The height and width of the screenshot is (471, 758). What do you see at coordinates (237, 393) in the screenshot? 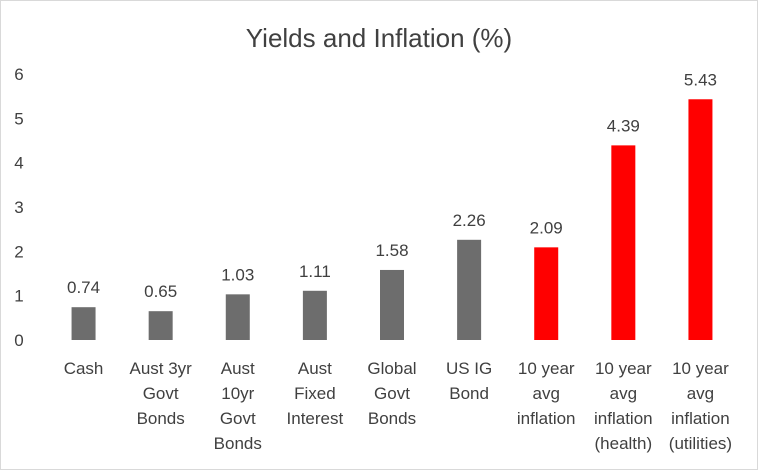
I see `x-tick-label: 10yr` at bounding box center [237, 393].